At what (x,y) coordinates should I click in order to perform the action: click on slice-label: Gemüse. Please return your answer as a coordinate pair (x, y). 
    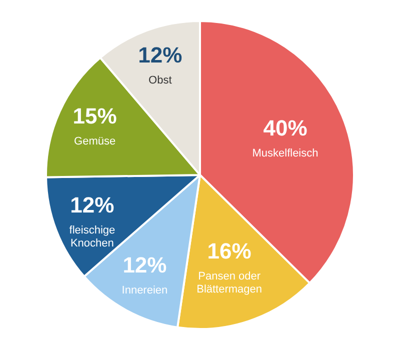
    Looking at the image, I should click on (95, 141).